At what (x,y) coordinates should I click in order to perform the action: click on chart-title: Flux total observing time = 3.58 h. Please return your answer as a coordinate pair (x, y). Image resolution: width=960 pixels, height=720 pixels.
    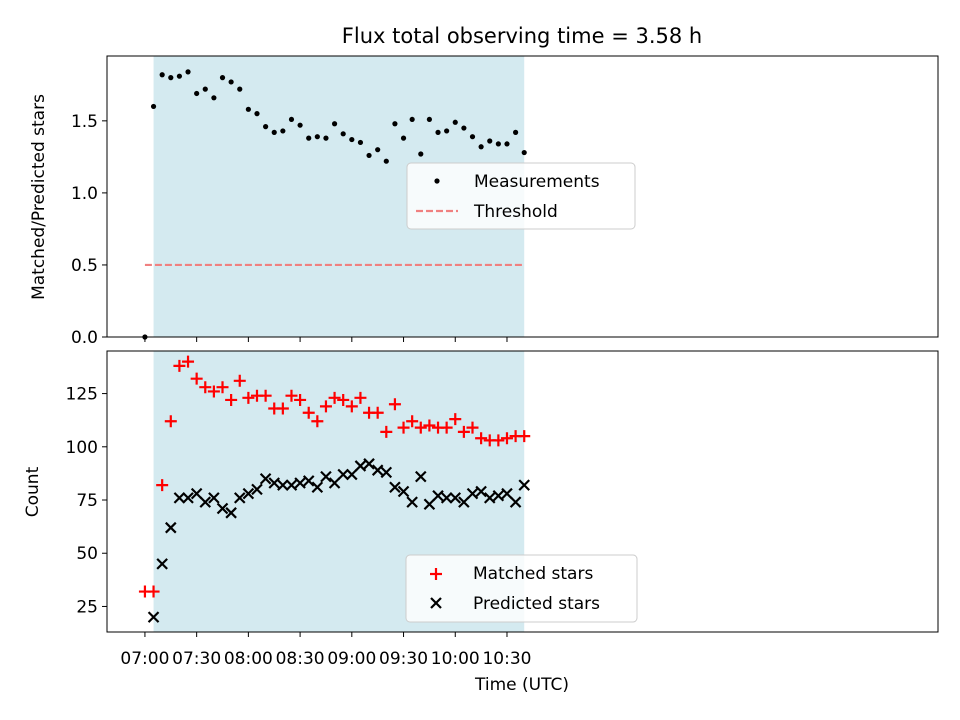
    Looking at the image, I should click on (522, 36).